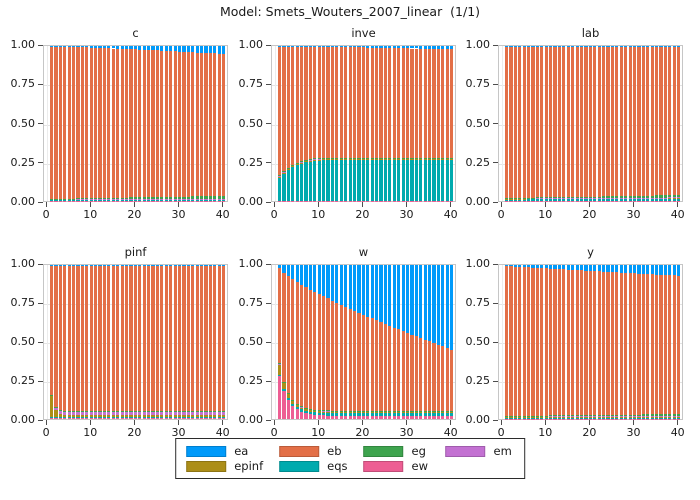  I want to click on y-tick-label: 0.25, so click(478, 162).